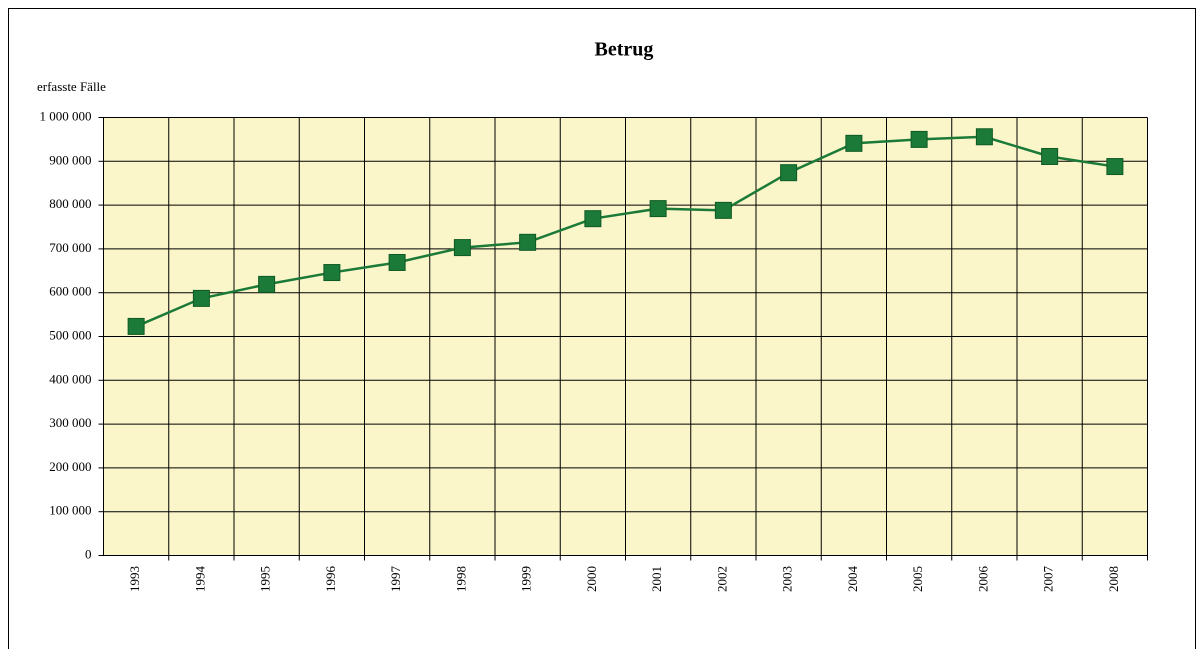  Describe the element at coordinates (70, 510) in the screenshot. I see `y-tick-label: 100 000` at that location.